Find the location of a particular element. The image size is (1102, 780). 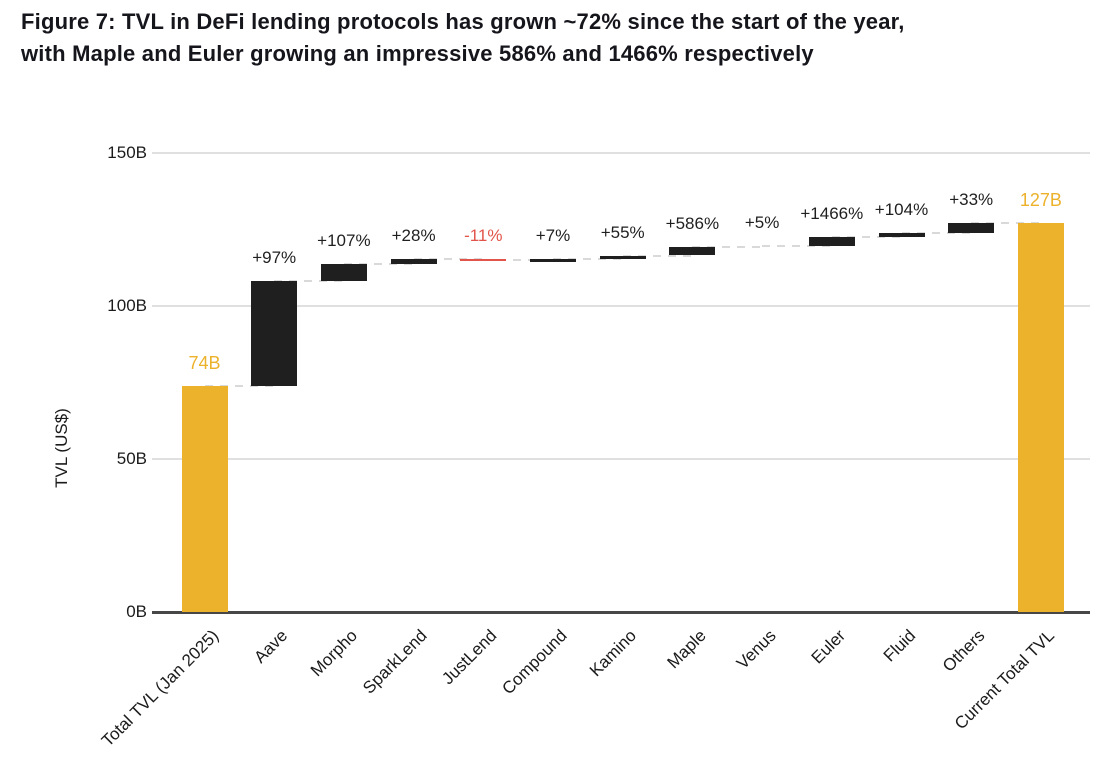

x-tick-others: Others is located at coordinates (964, 651).